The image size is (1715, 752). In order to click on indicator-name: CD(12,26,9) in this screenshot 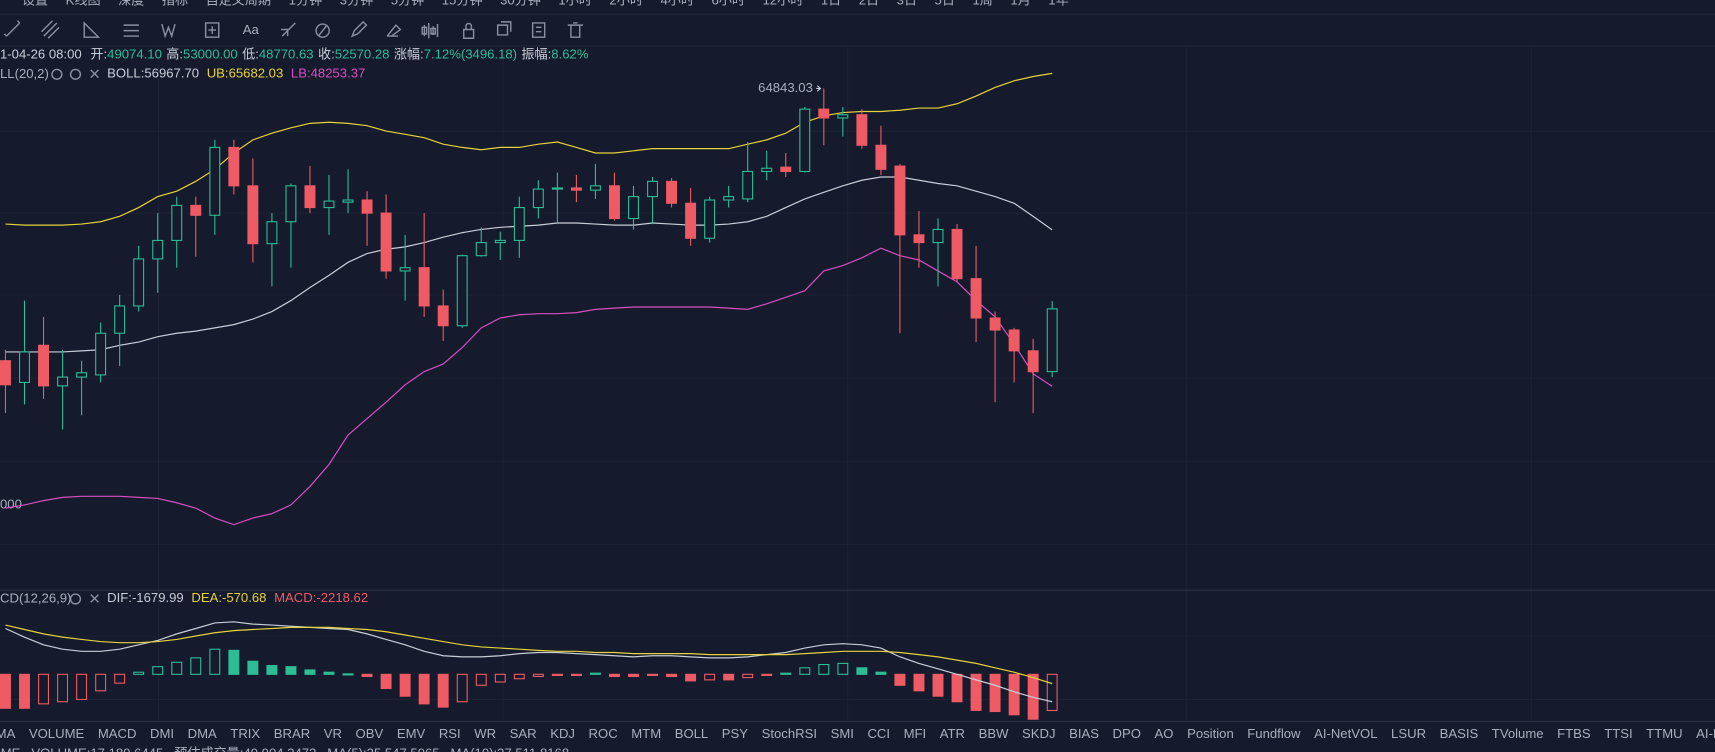, I will do `click(35, 597)`.